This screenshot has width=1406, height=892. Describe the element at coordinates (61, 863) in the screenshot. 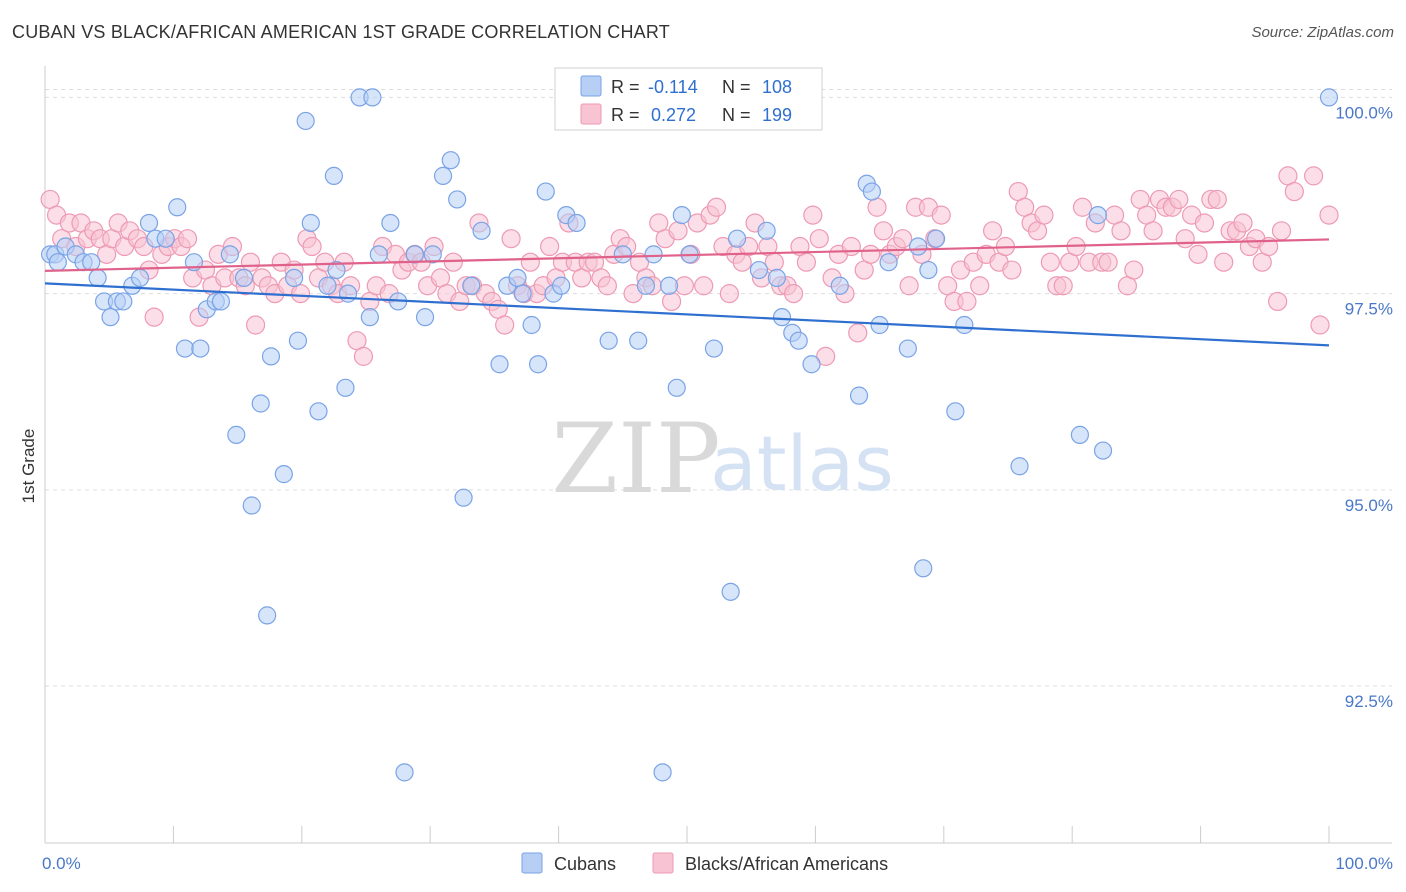

I see `x-tick-label: 0.0%` at that location.